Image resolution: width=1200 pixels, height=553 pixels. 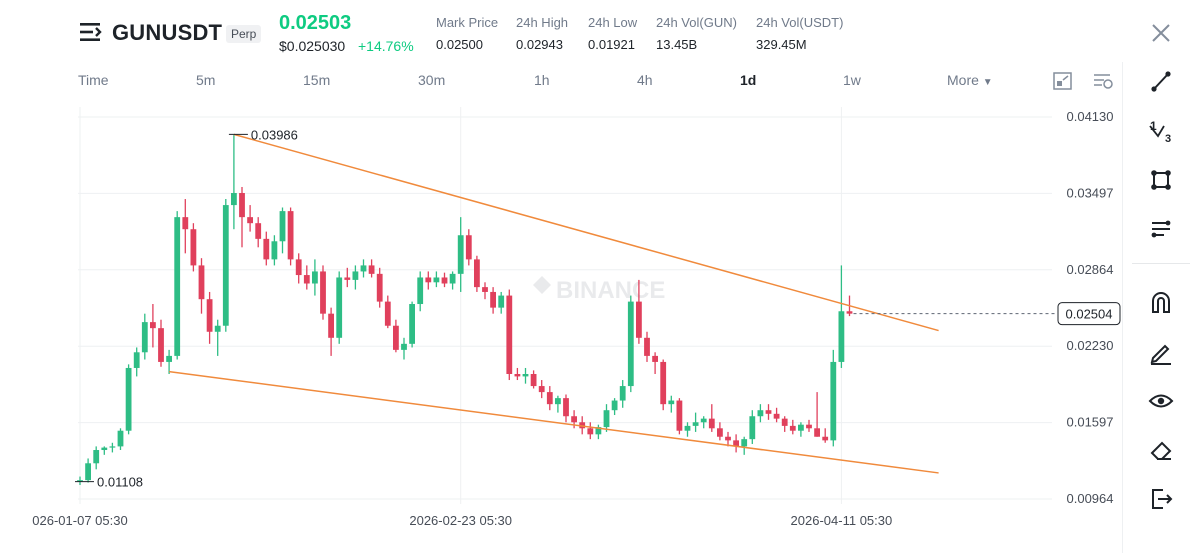 What do you see at coordinates (432, 80) in the screenshot?
I see `tab-30m: 30m` at bounding box center [432, 80].